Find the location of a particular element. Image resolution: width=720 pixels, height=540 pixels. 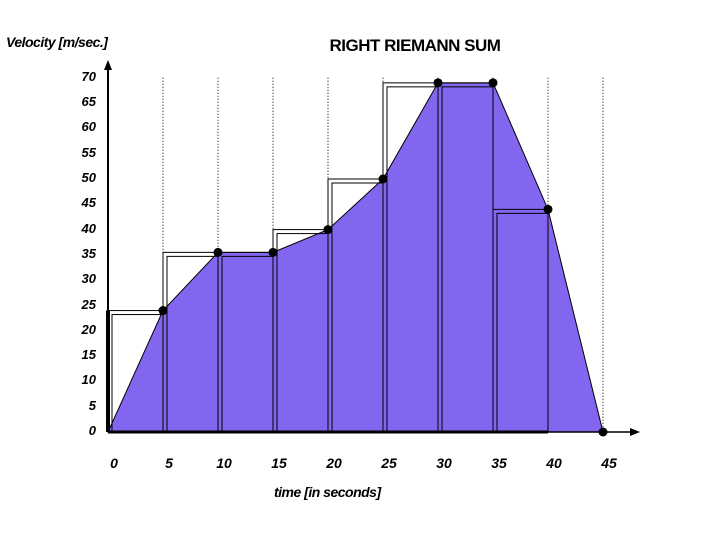

y-tick-label: 65 is located at coordinates (88, 102).